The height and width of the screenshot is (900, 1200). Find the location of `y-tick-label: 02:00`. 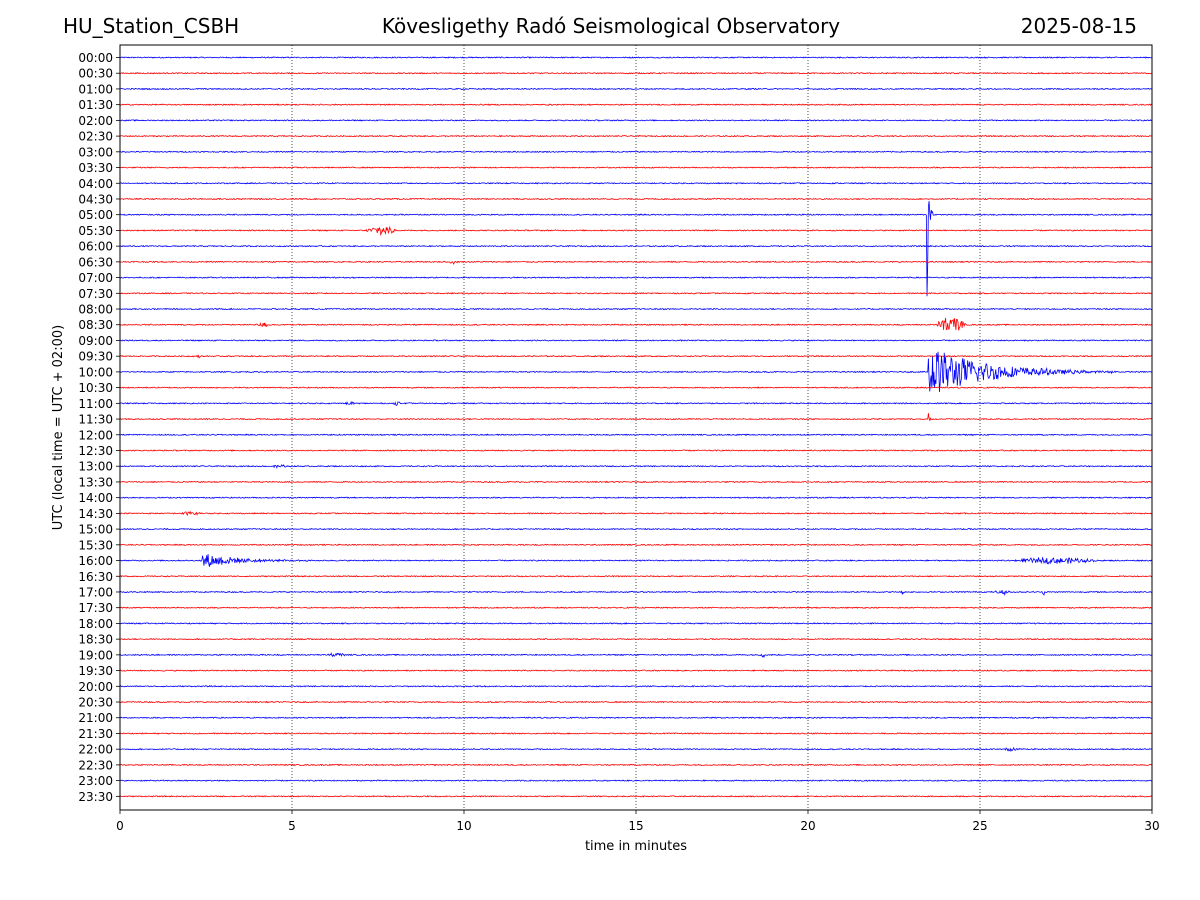

y-tick-label: 02:00 is located at coordinates (95, 121).